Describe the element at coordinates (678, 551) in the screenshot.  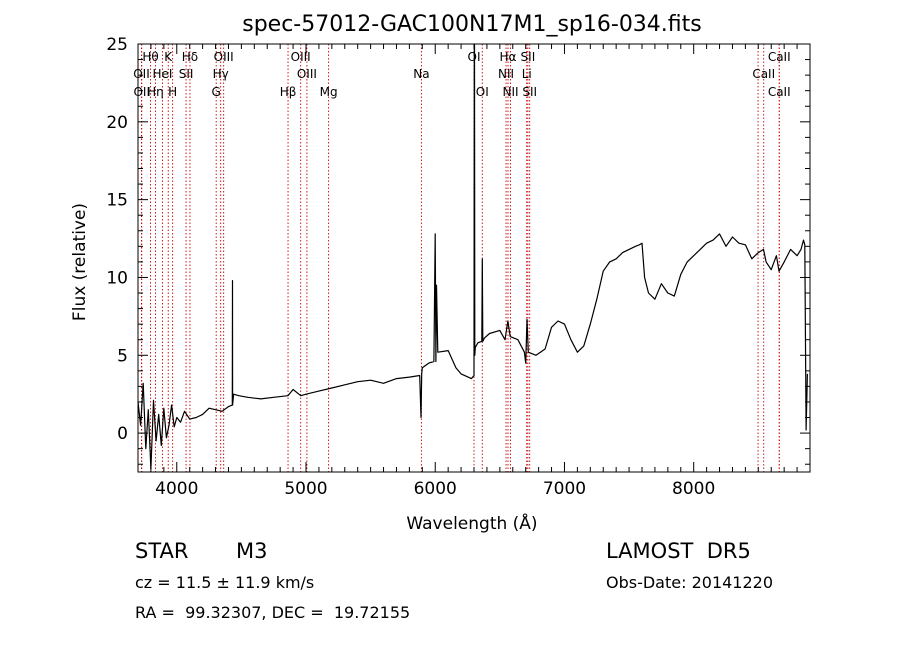
I see `survey-name: LAMOST DR5` at that location.